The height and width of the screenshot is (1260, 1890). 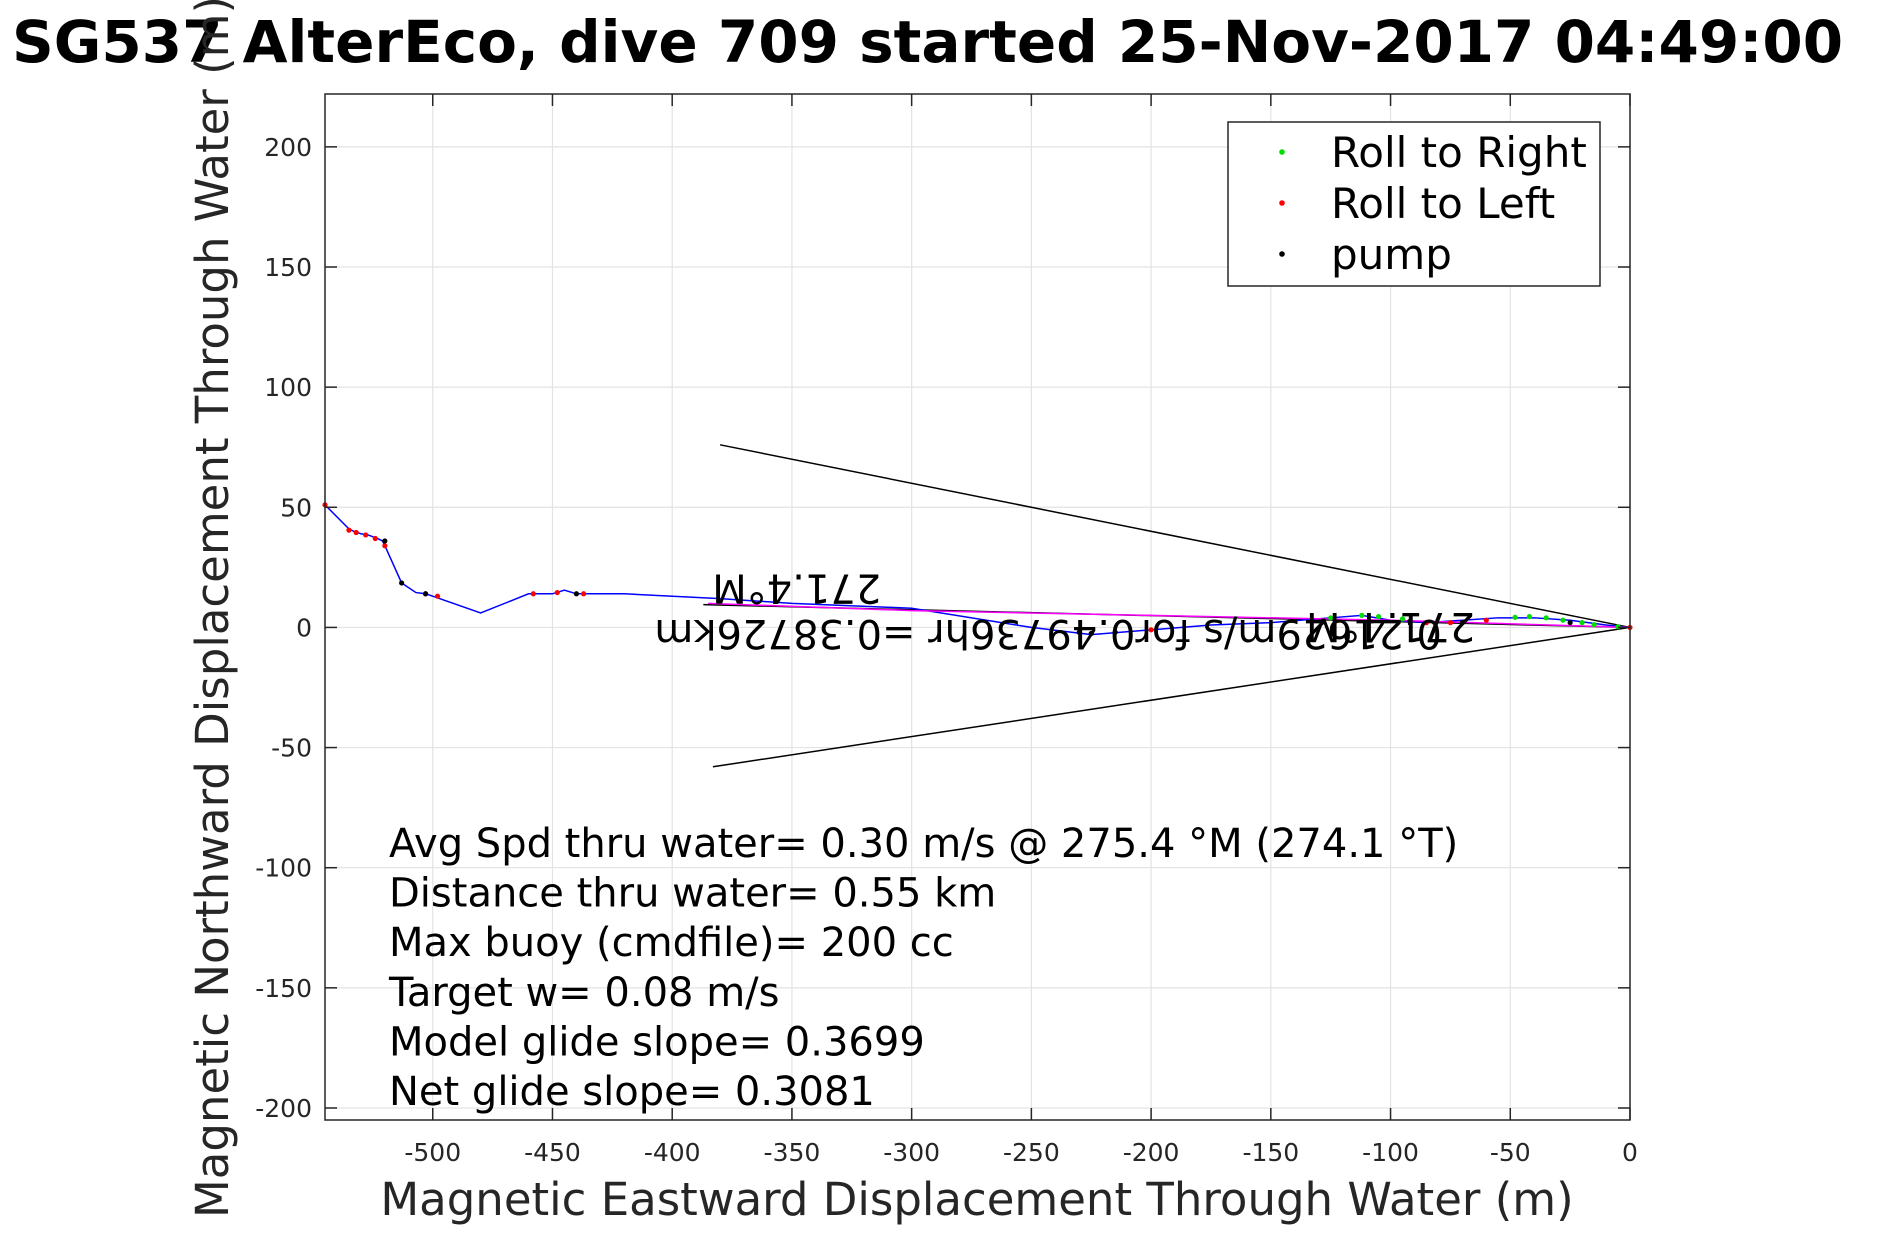 I want to click on annotation-line: Max buoy (cmdfile)= 200 cc, so click(x=671, y=943).